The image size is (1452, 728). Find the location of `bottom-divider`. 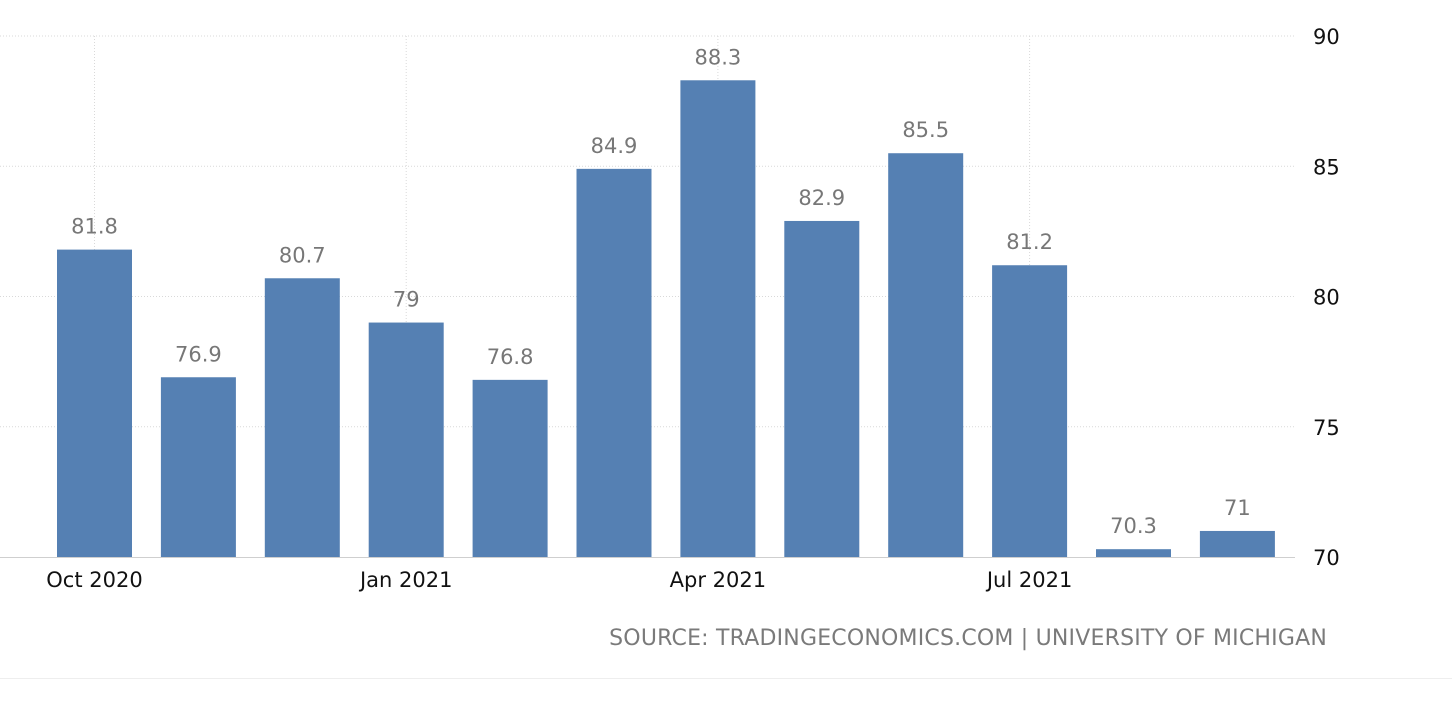

bottom-divider is located at coordinates (726, 678).